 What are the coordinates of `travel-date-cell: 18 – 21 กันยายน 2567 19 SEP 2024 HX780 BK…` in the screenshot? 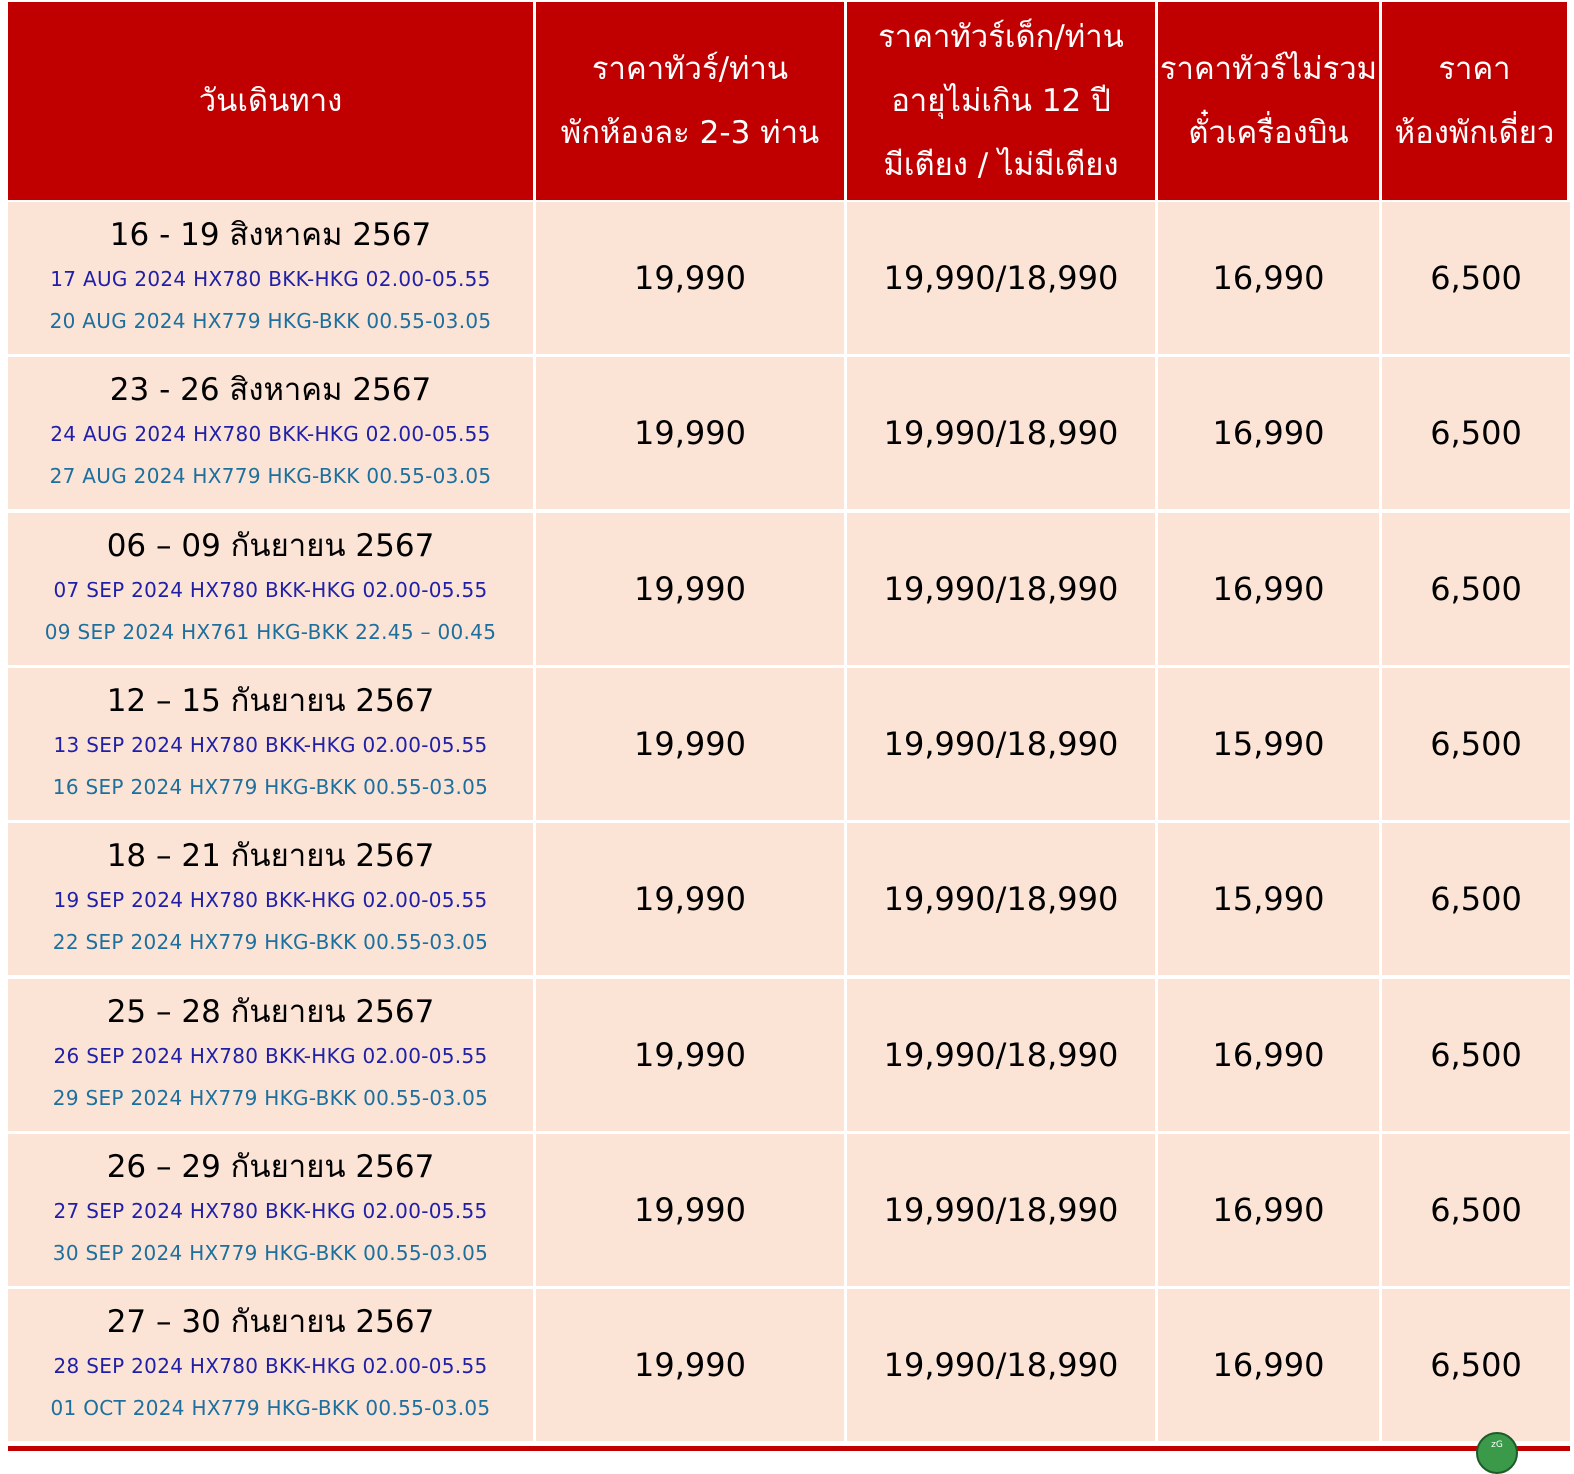 It's located at (270, 899).